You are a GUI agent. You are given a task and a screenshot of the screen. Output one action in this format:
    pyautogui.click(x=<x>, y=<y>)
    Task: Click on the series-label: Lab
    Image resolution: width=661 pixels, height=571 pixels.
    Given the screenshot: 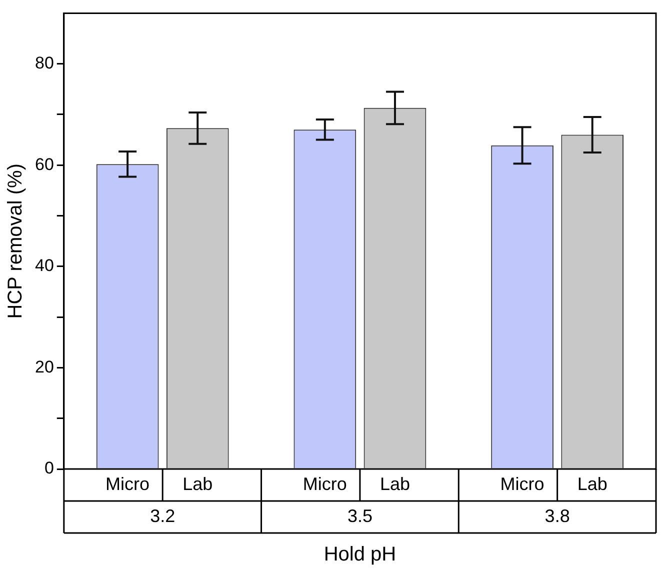 What is the action you would take?
    pyautogui.click(x=197, y=484)
    